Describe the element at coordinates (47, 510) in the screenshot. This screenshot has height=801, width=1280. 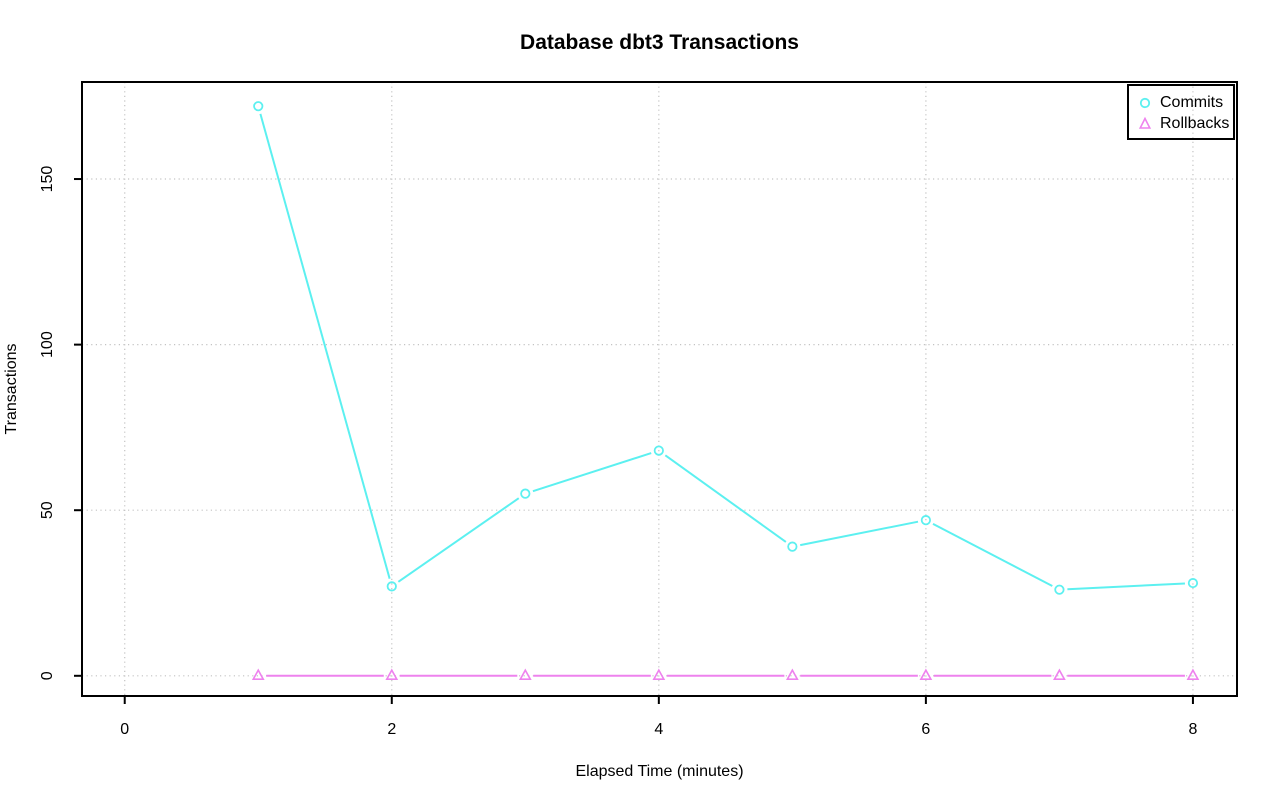
I see `y-tick-label: 50` at that location.